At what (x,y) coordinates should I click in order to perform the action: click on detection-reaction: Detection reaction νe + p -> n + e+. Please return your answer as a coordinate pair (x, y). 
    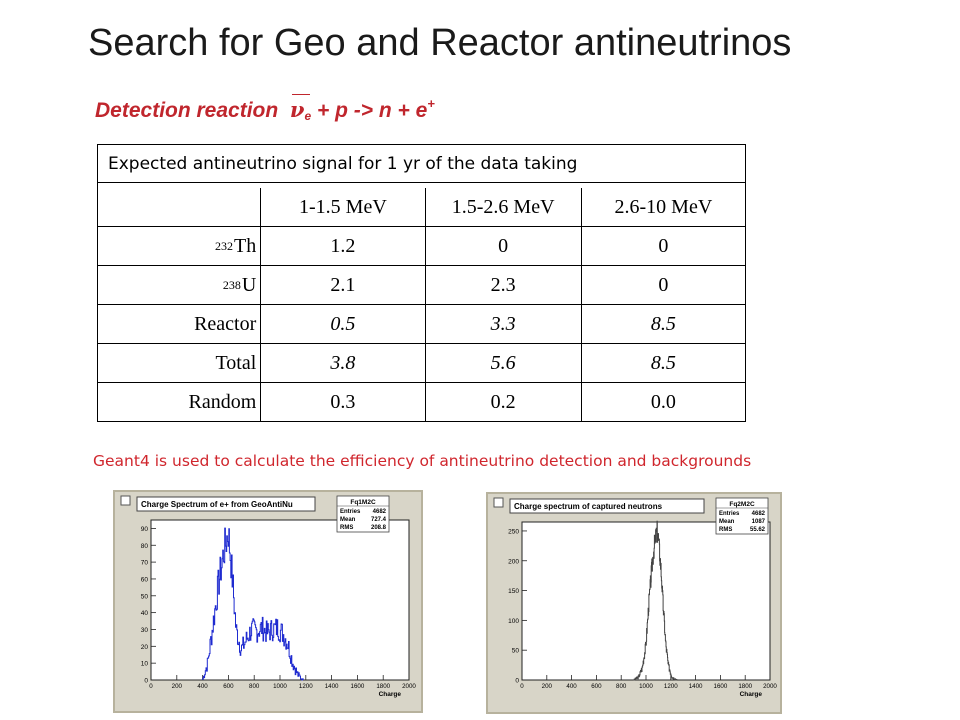
    Looking at the image, I should click on (265, 109).